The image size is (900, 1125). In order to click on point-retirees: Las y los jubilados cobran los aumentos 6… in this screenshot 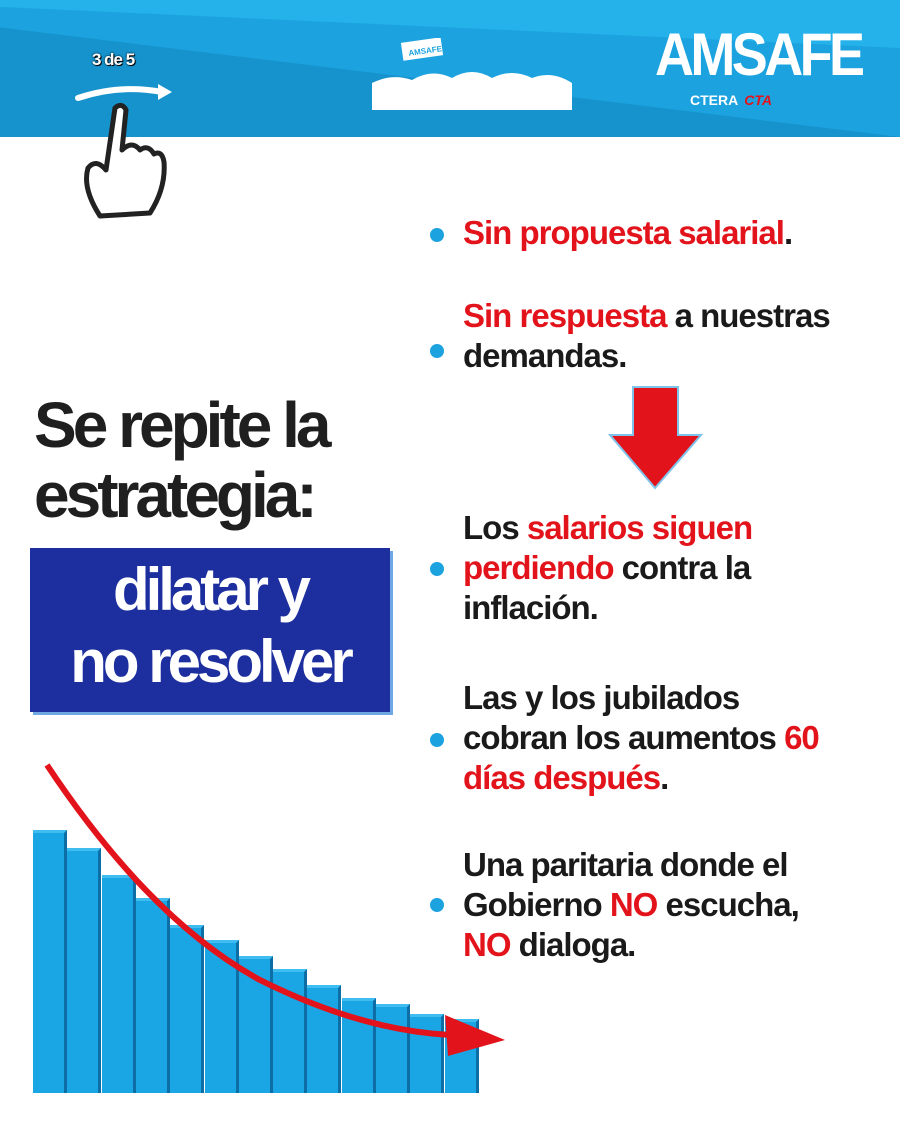, I will do `click(641, 737)`.